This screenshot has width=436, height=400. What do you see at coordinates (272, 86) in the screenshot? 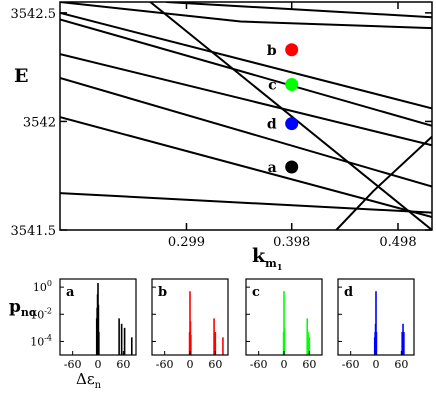
I see `point-label-c: c` at bounding box center [272, 86].